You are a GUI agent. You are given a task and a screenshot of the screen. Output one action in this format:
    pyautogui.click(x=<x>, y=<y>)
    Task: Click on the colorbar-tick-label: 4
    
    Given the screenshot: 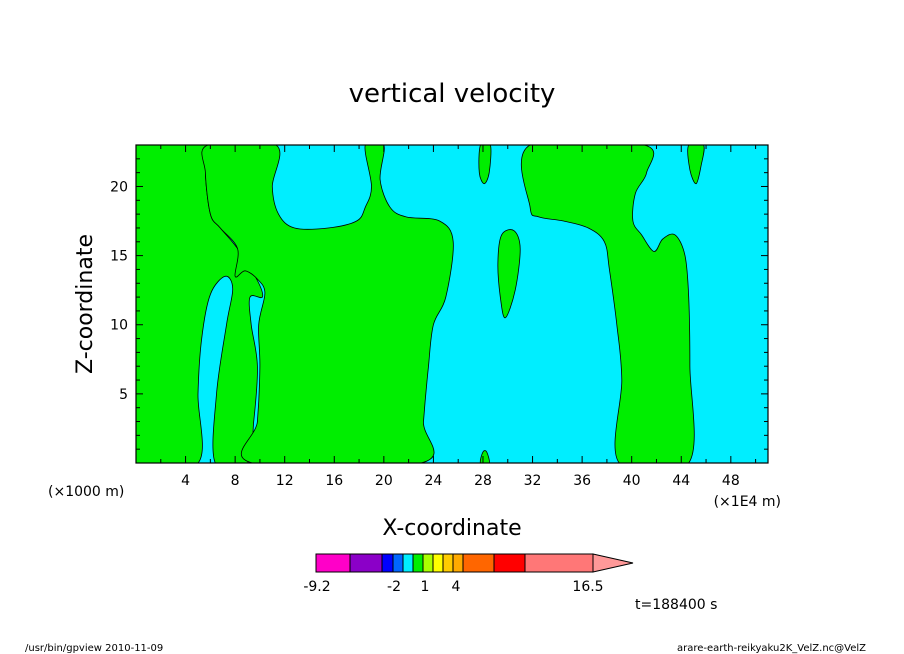 What is the action you would take?
    pyautogui.click(x=456, y=587)
    